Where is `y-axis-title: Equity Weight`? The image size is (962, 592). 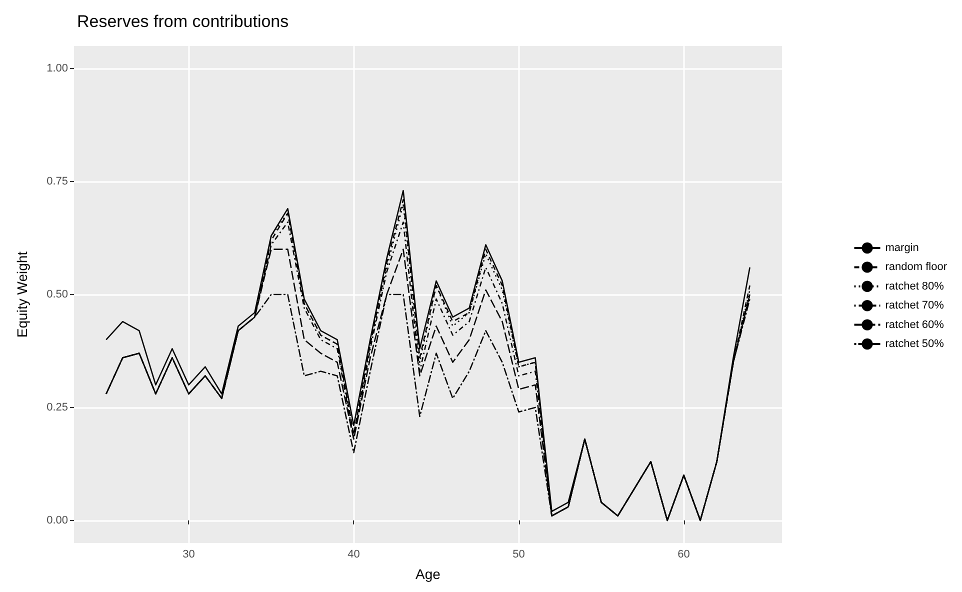
y-axis-title: Equity Weight is located at coordinates (22, 294).